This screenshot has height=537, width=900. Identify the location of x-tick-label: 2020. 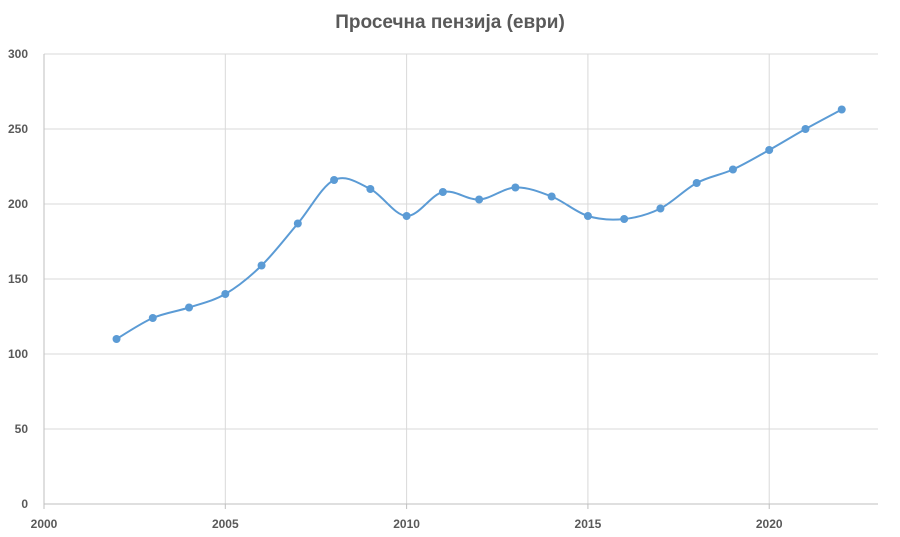
(769, 524).